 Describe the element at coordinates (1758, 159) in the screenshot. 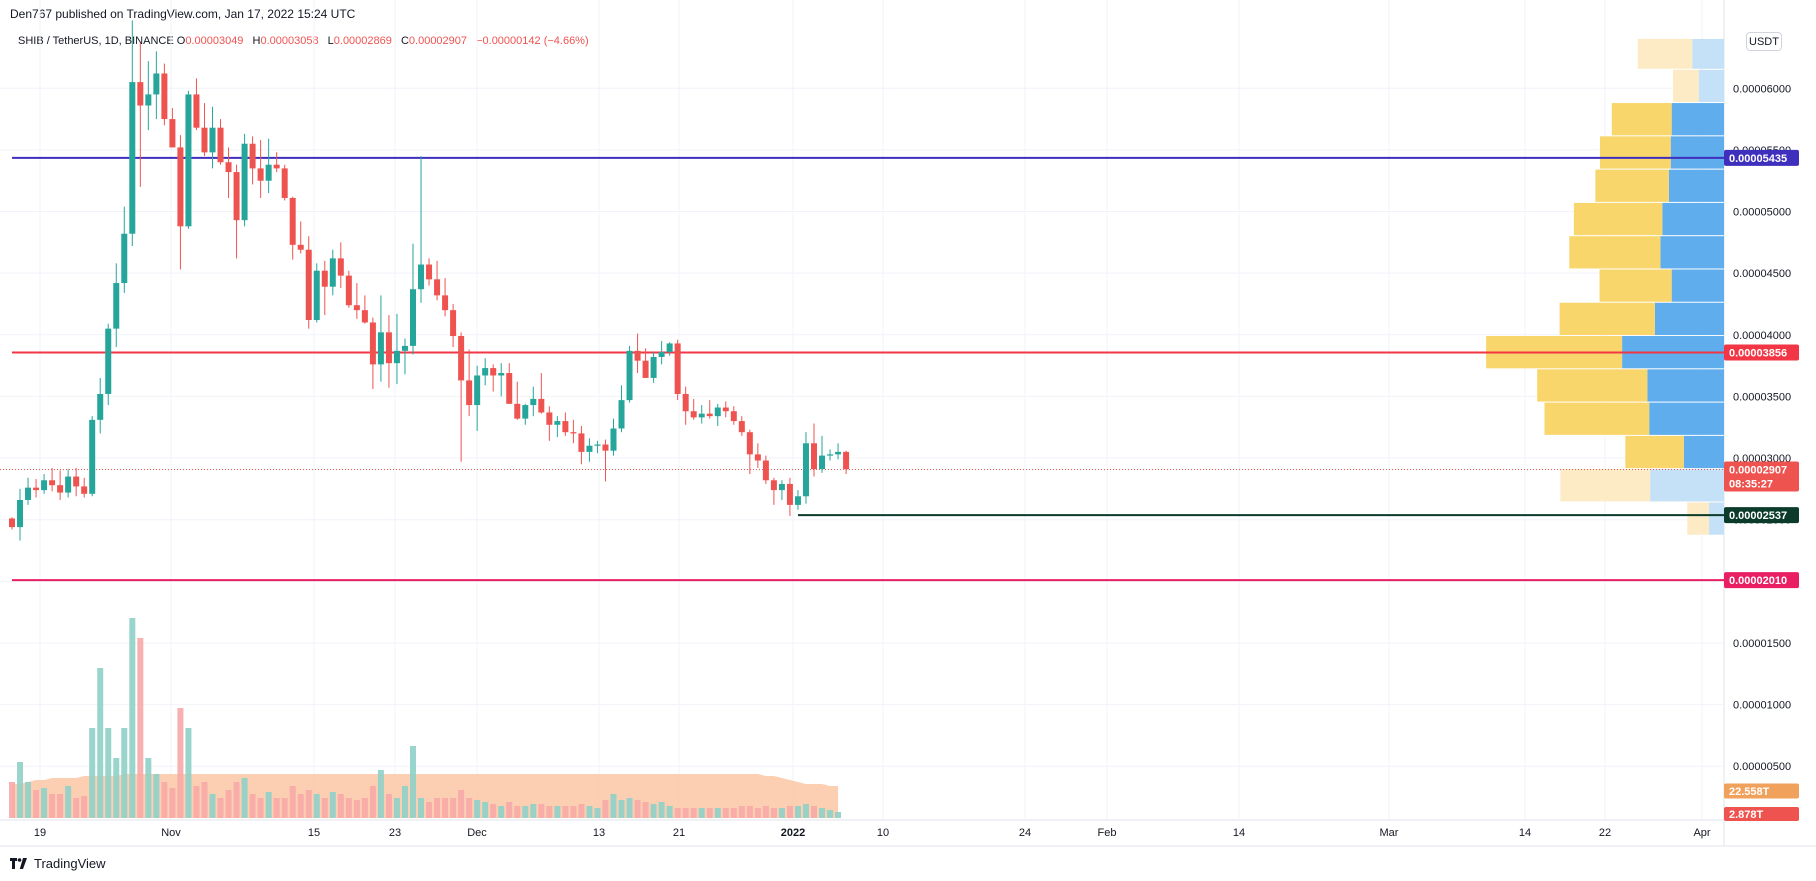

I see `resistance-line-high-tag-text: 0.00005435` at that location.